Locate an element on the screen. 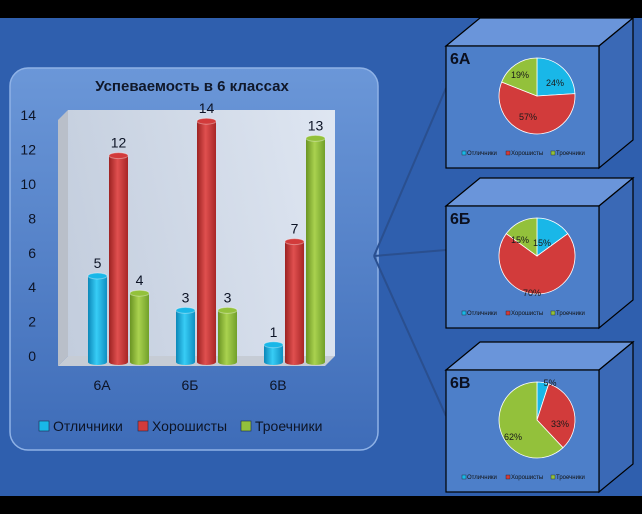 This screenshot has width=642, height=514. bar-troechniki-6Б: 3 is located at coordinates (227, 327).